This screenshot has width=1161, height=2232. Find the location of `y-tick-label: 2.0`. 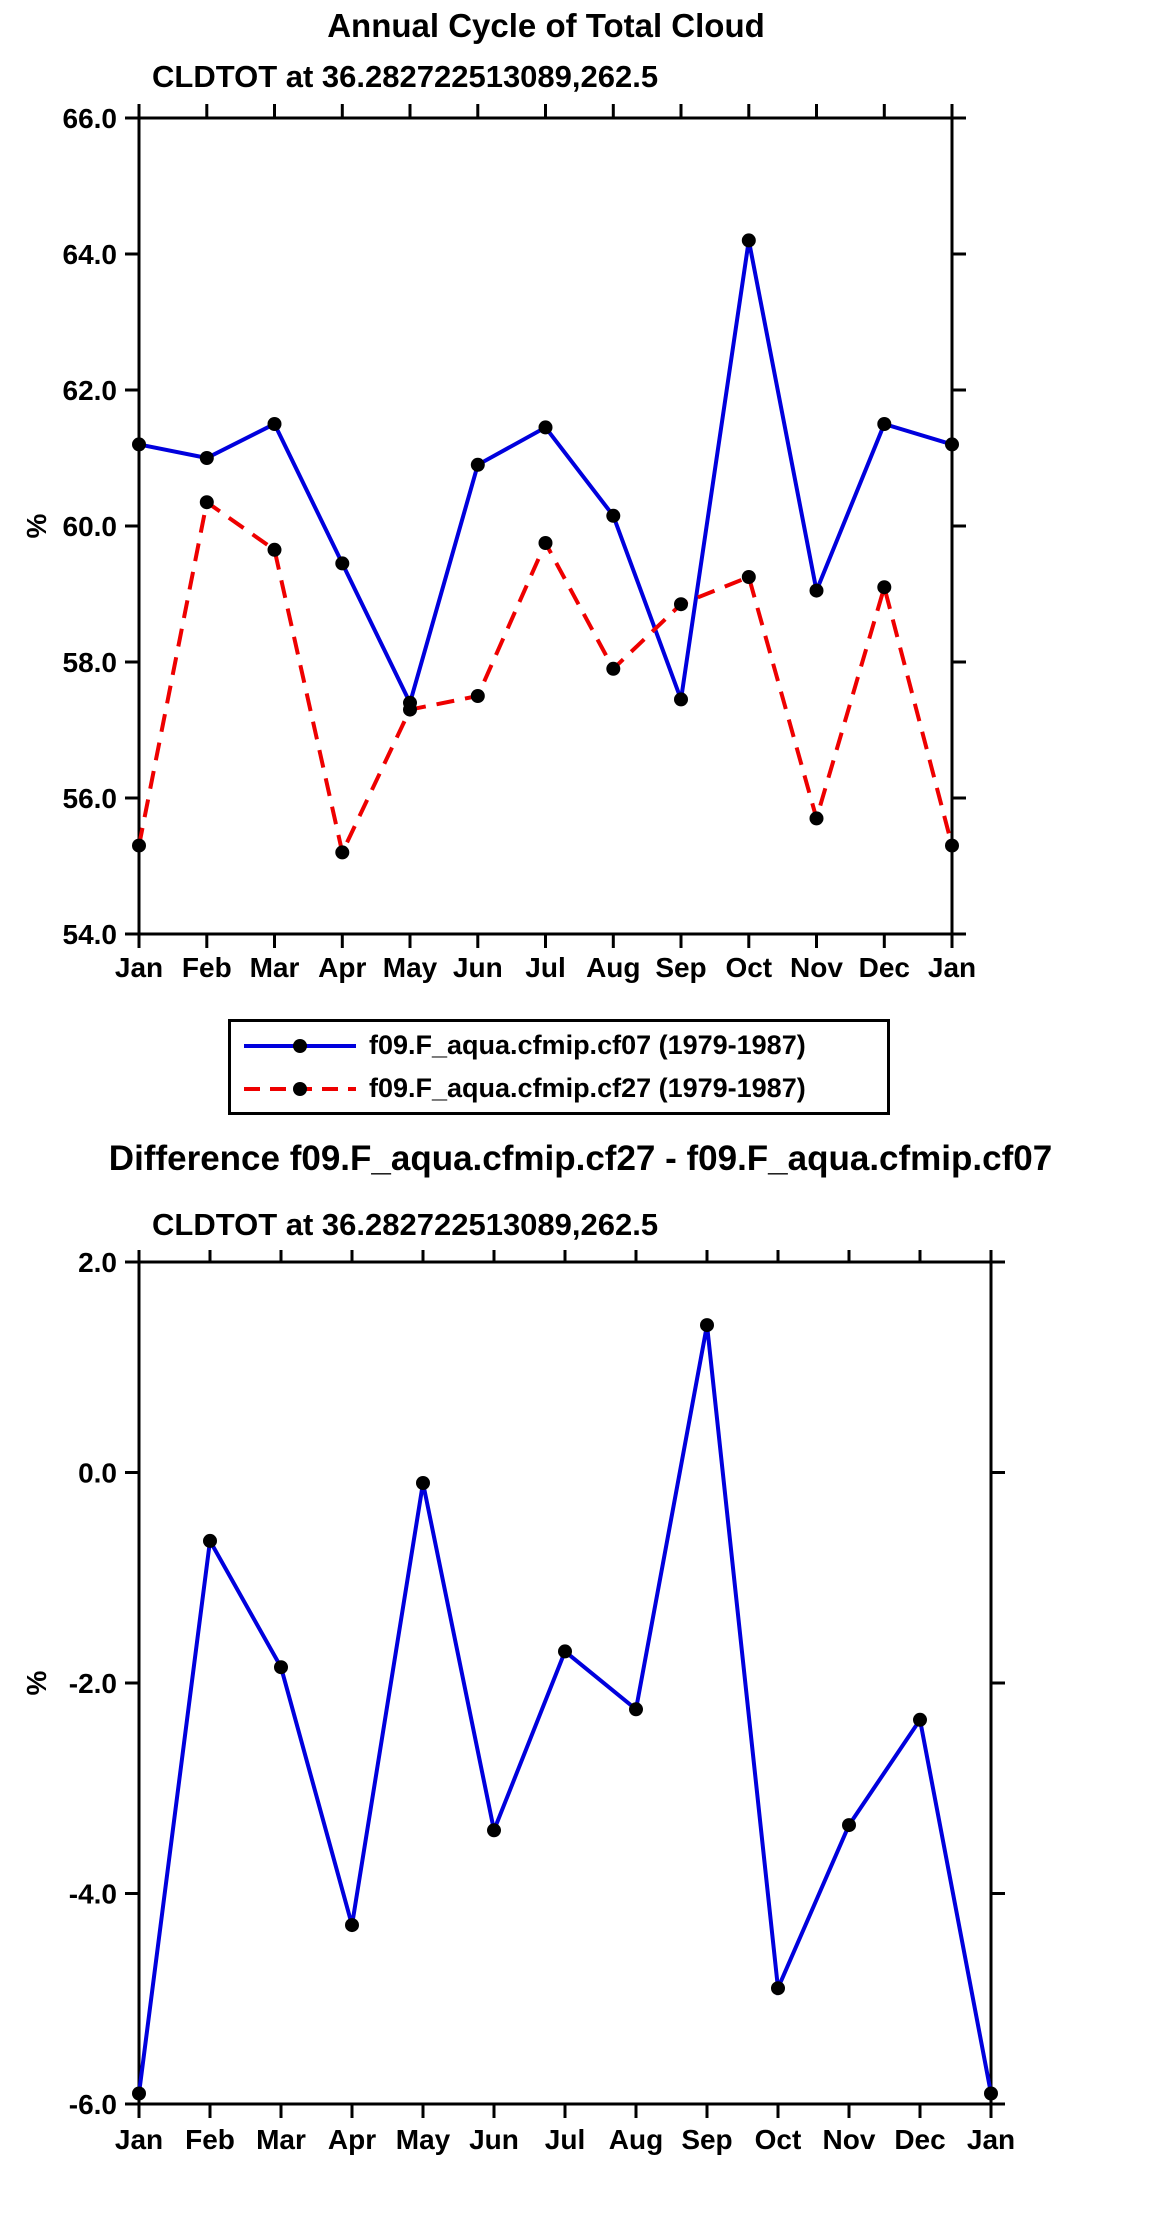

y-tick-label: 2.0 is located at coordinates (97, 1264).